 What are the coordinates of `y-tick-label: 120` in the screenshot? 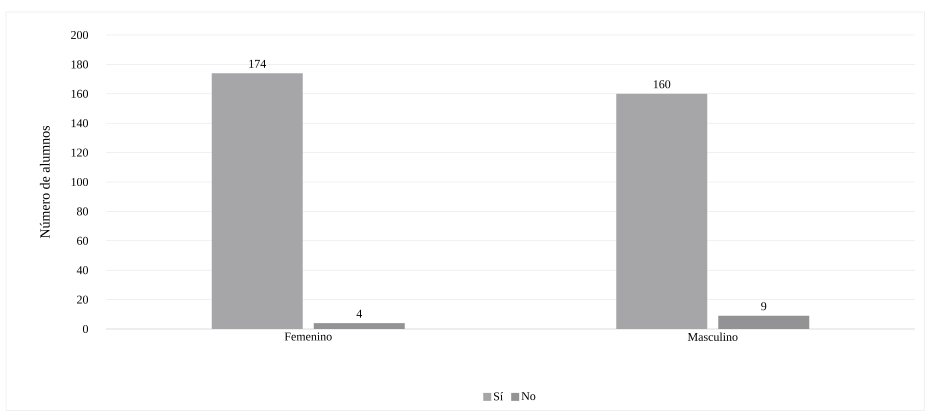 It's located at (80, 152).